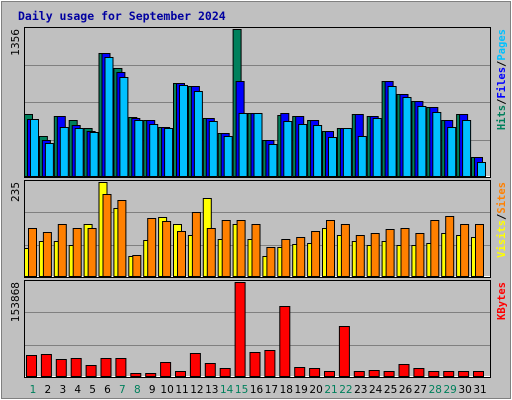 This screenshot has height=400, width=512. Describe the element at coordinates (450, 390) in the screenshot. I see `x-tick-day-29: 29` at that location.